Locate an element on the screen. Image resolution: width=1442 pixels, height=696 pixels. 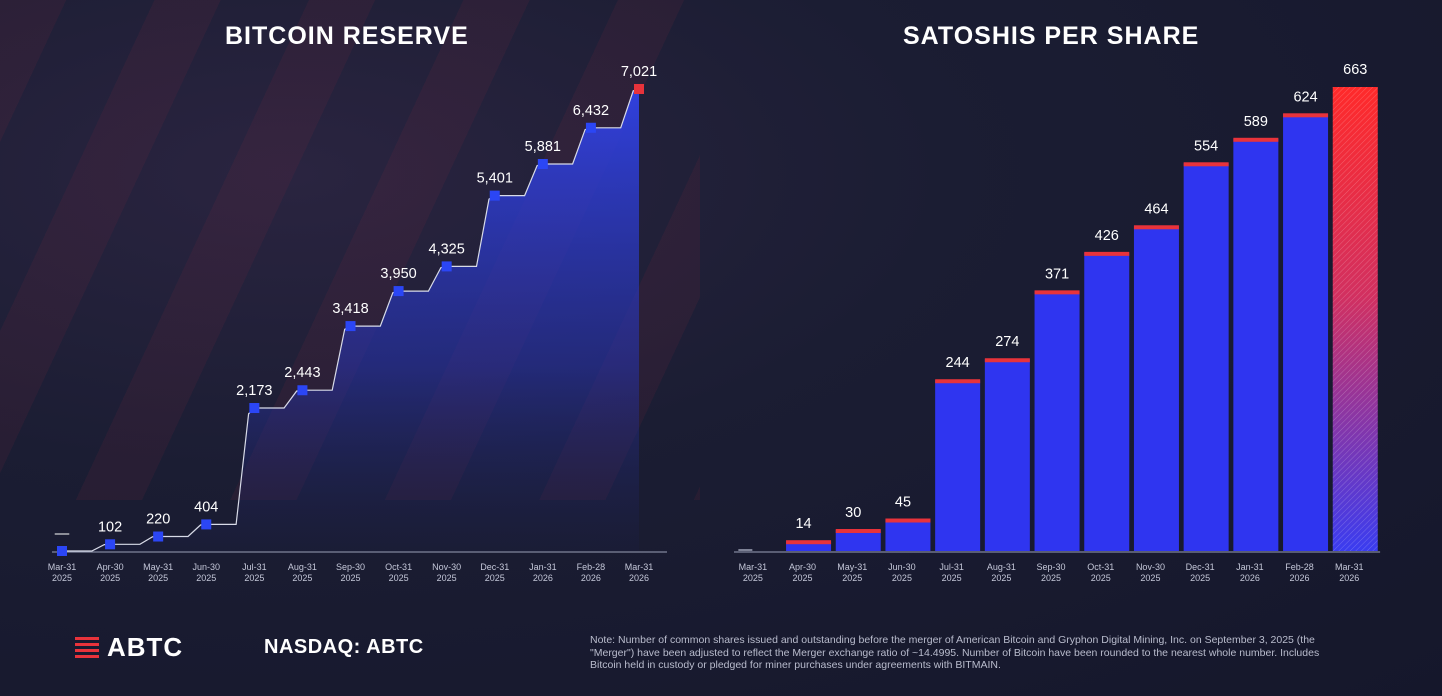
reserve-x-tick-label: Jun-30 is located at coordinates (206, 567).